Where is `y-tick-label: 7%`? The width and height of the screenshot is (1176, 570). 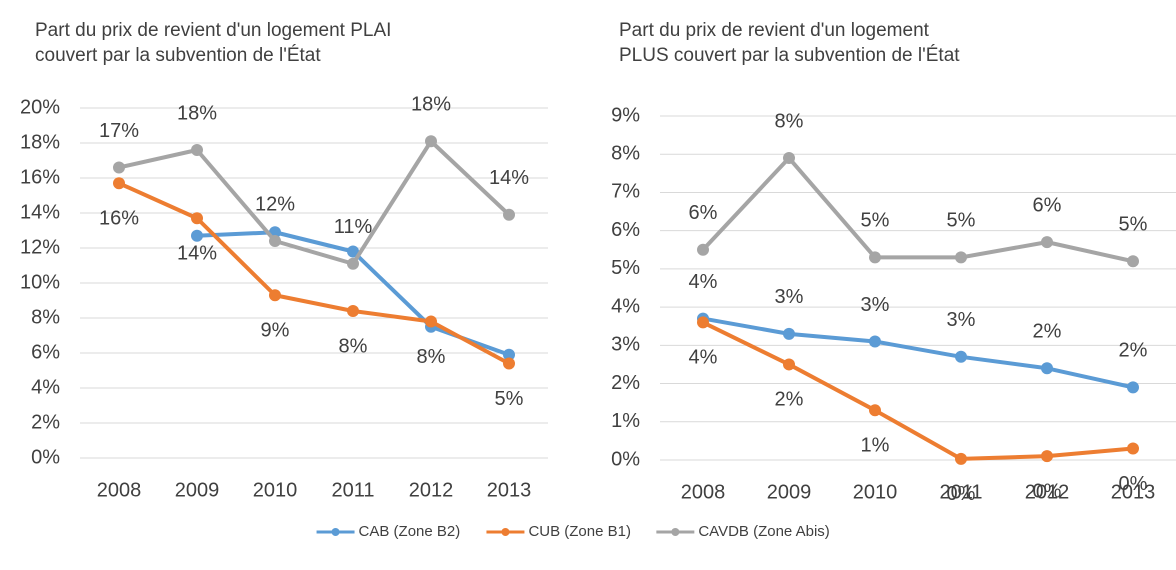 y-tick-label: 7% is located at coordinates (625, 192).